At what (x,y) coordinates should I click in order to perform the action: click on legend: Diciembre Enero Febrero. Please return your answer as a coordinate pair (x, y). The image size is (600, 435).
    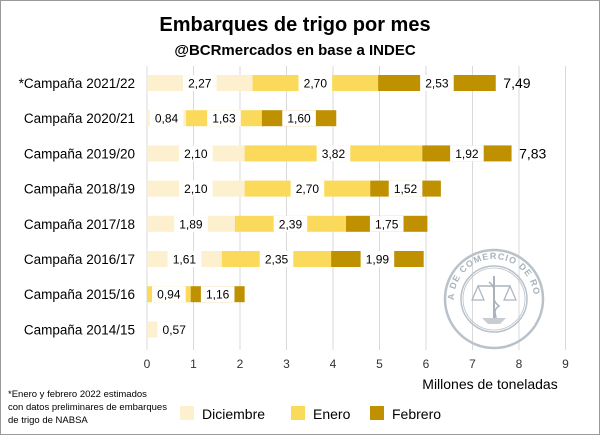
    Looking at the image, I should click on (310, 414).